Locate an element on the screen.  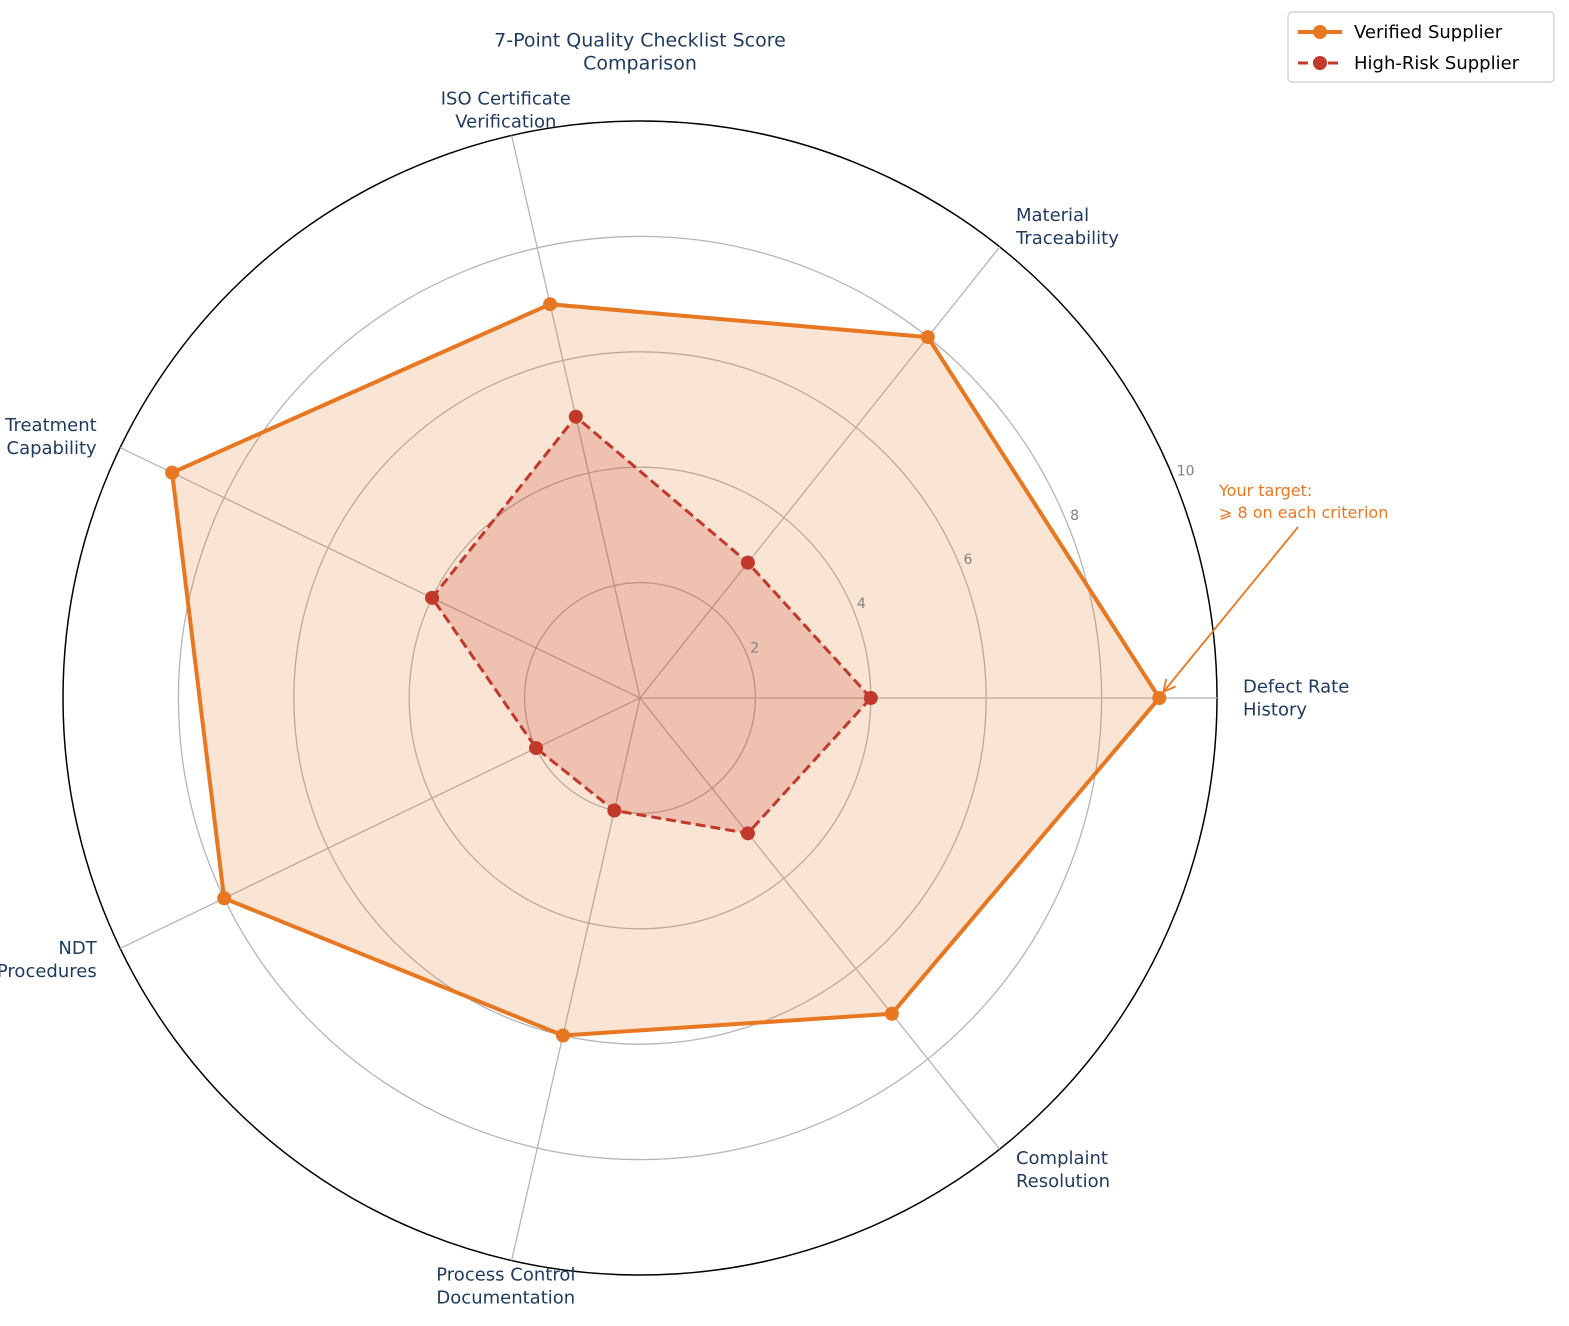
legend-item-0: Verified Supplier is located at coordinates (1400, 32).